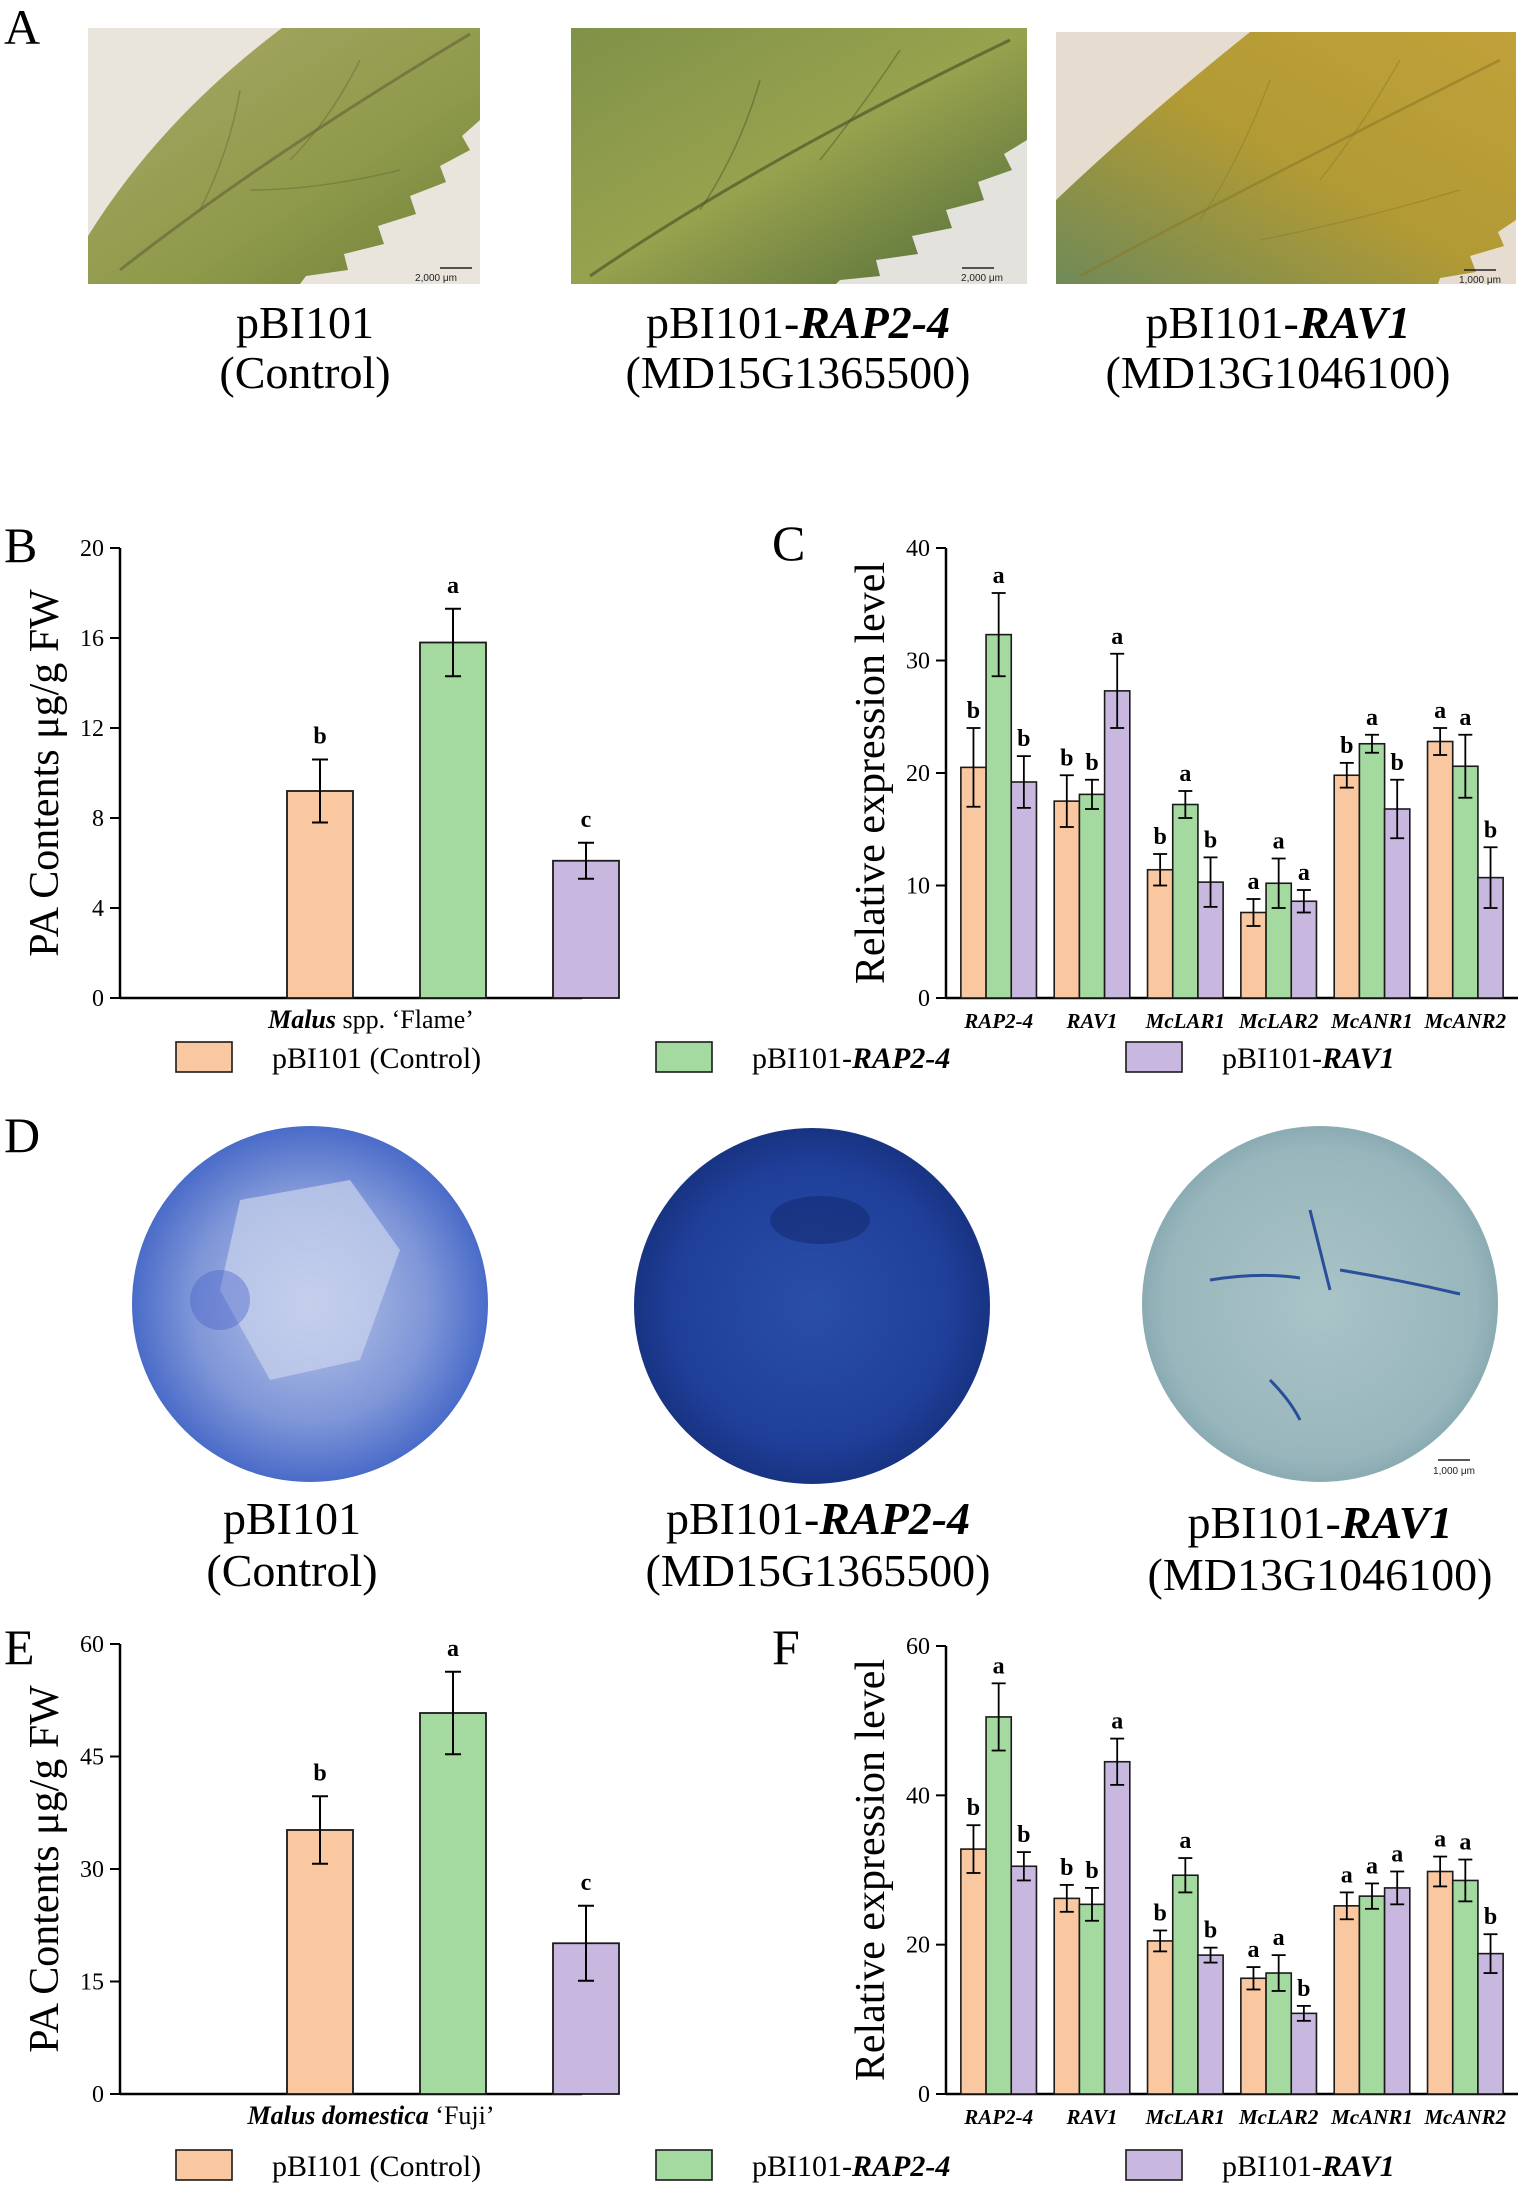  What do you see at coordinates (871, 773) in the screenshot?
I see `y-axis-title: Relative expression level` at bounding box center [871, 773].